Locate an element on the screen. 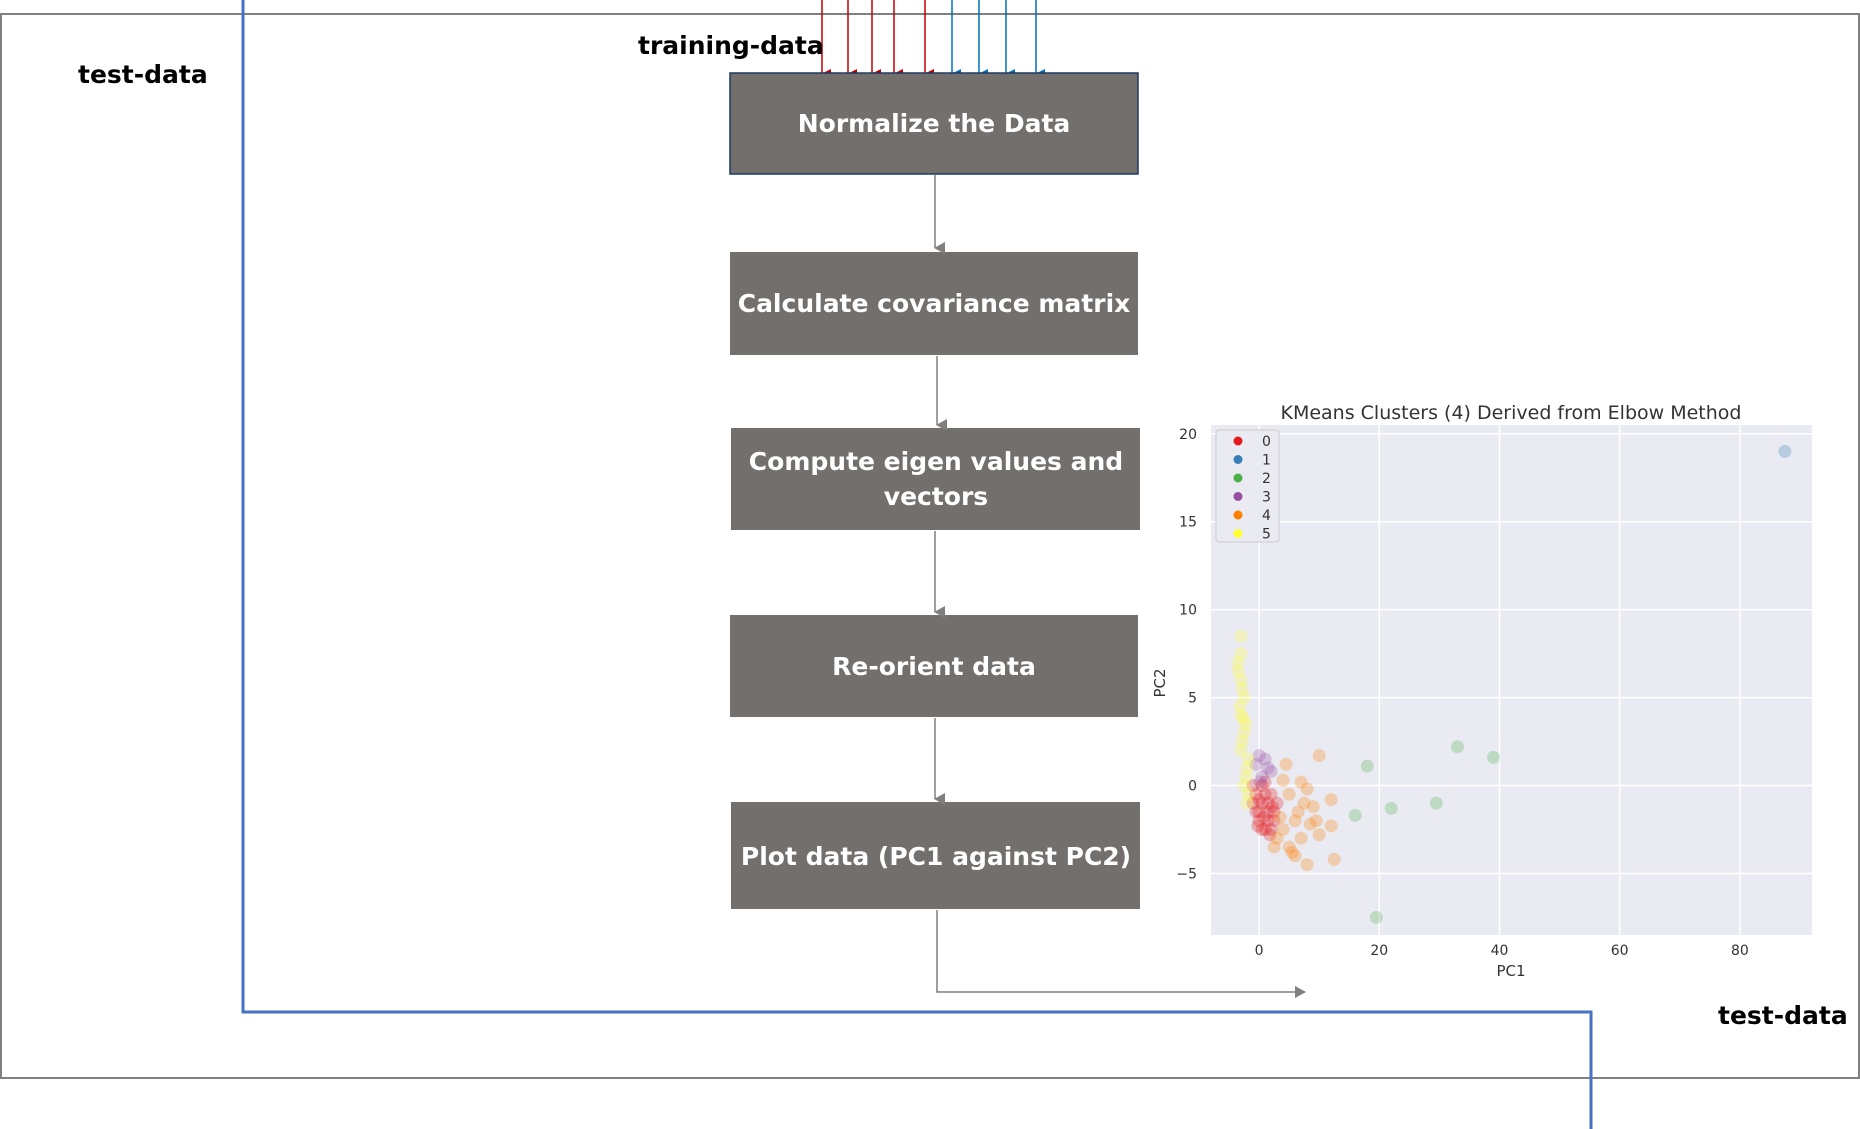 Image resolution: width=1860 pixels, height=1129 pixels. training-input-arrows is located at coordinates (933, 39).